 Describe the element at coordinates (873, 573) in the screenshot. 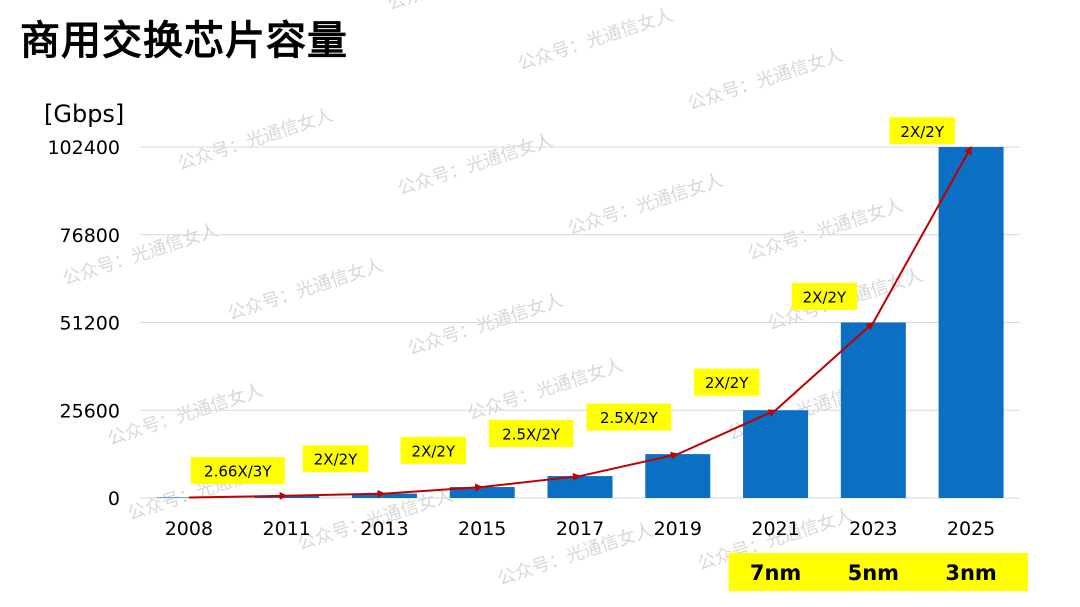

I see `process-node-label: 5nm` at that location.